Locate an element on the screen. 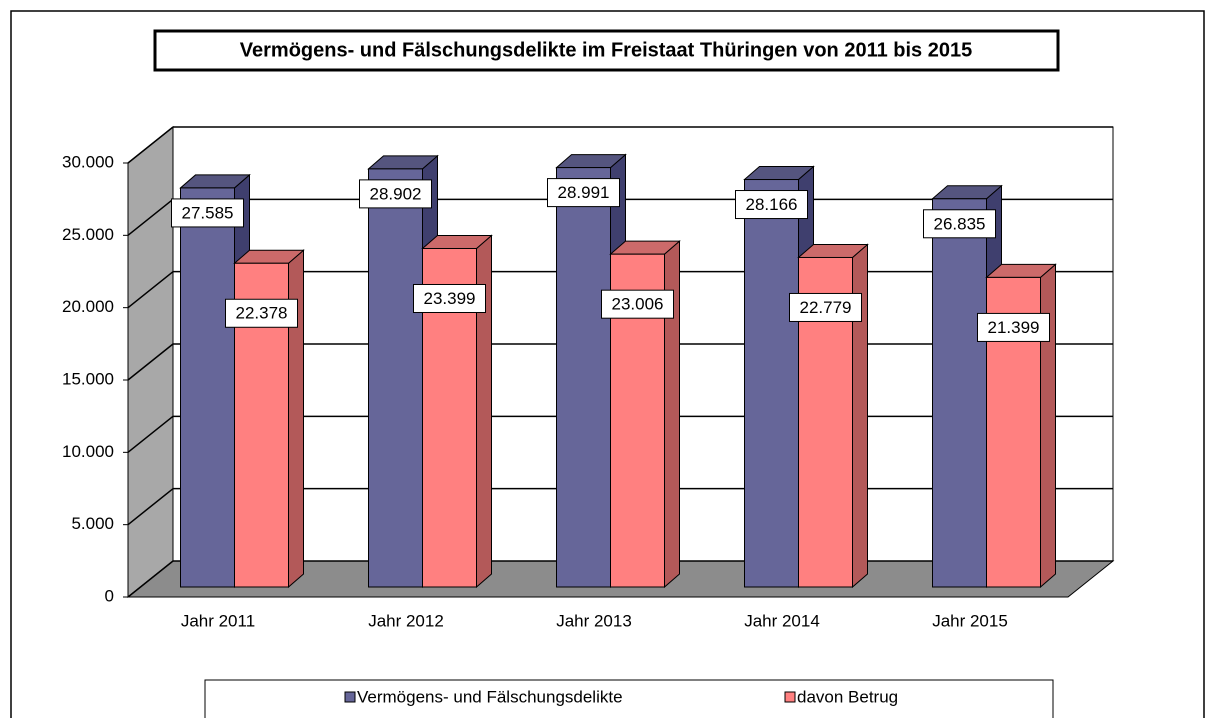  data-label: 23.006 is located at coordinates (638, 304).